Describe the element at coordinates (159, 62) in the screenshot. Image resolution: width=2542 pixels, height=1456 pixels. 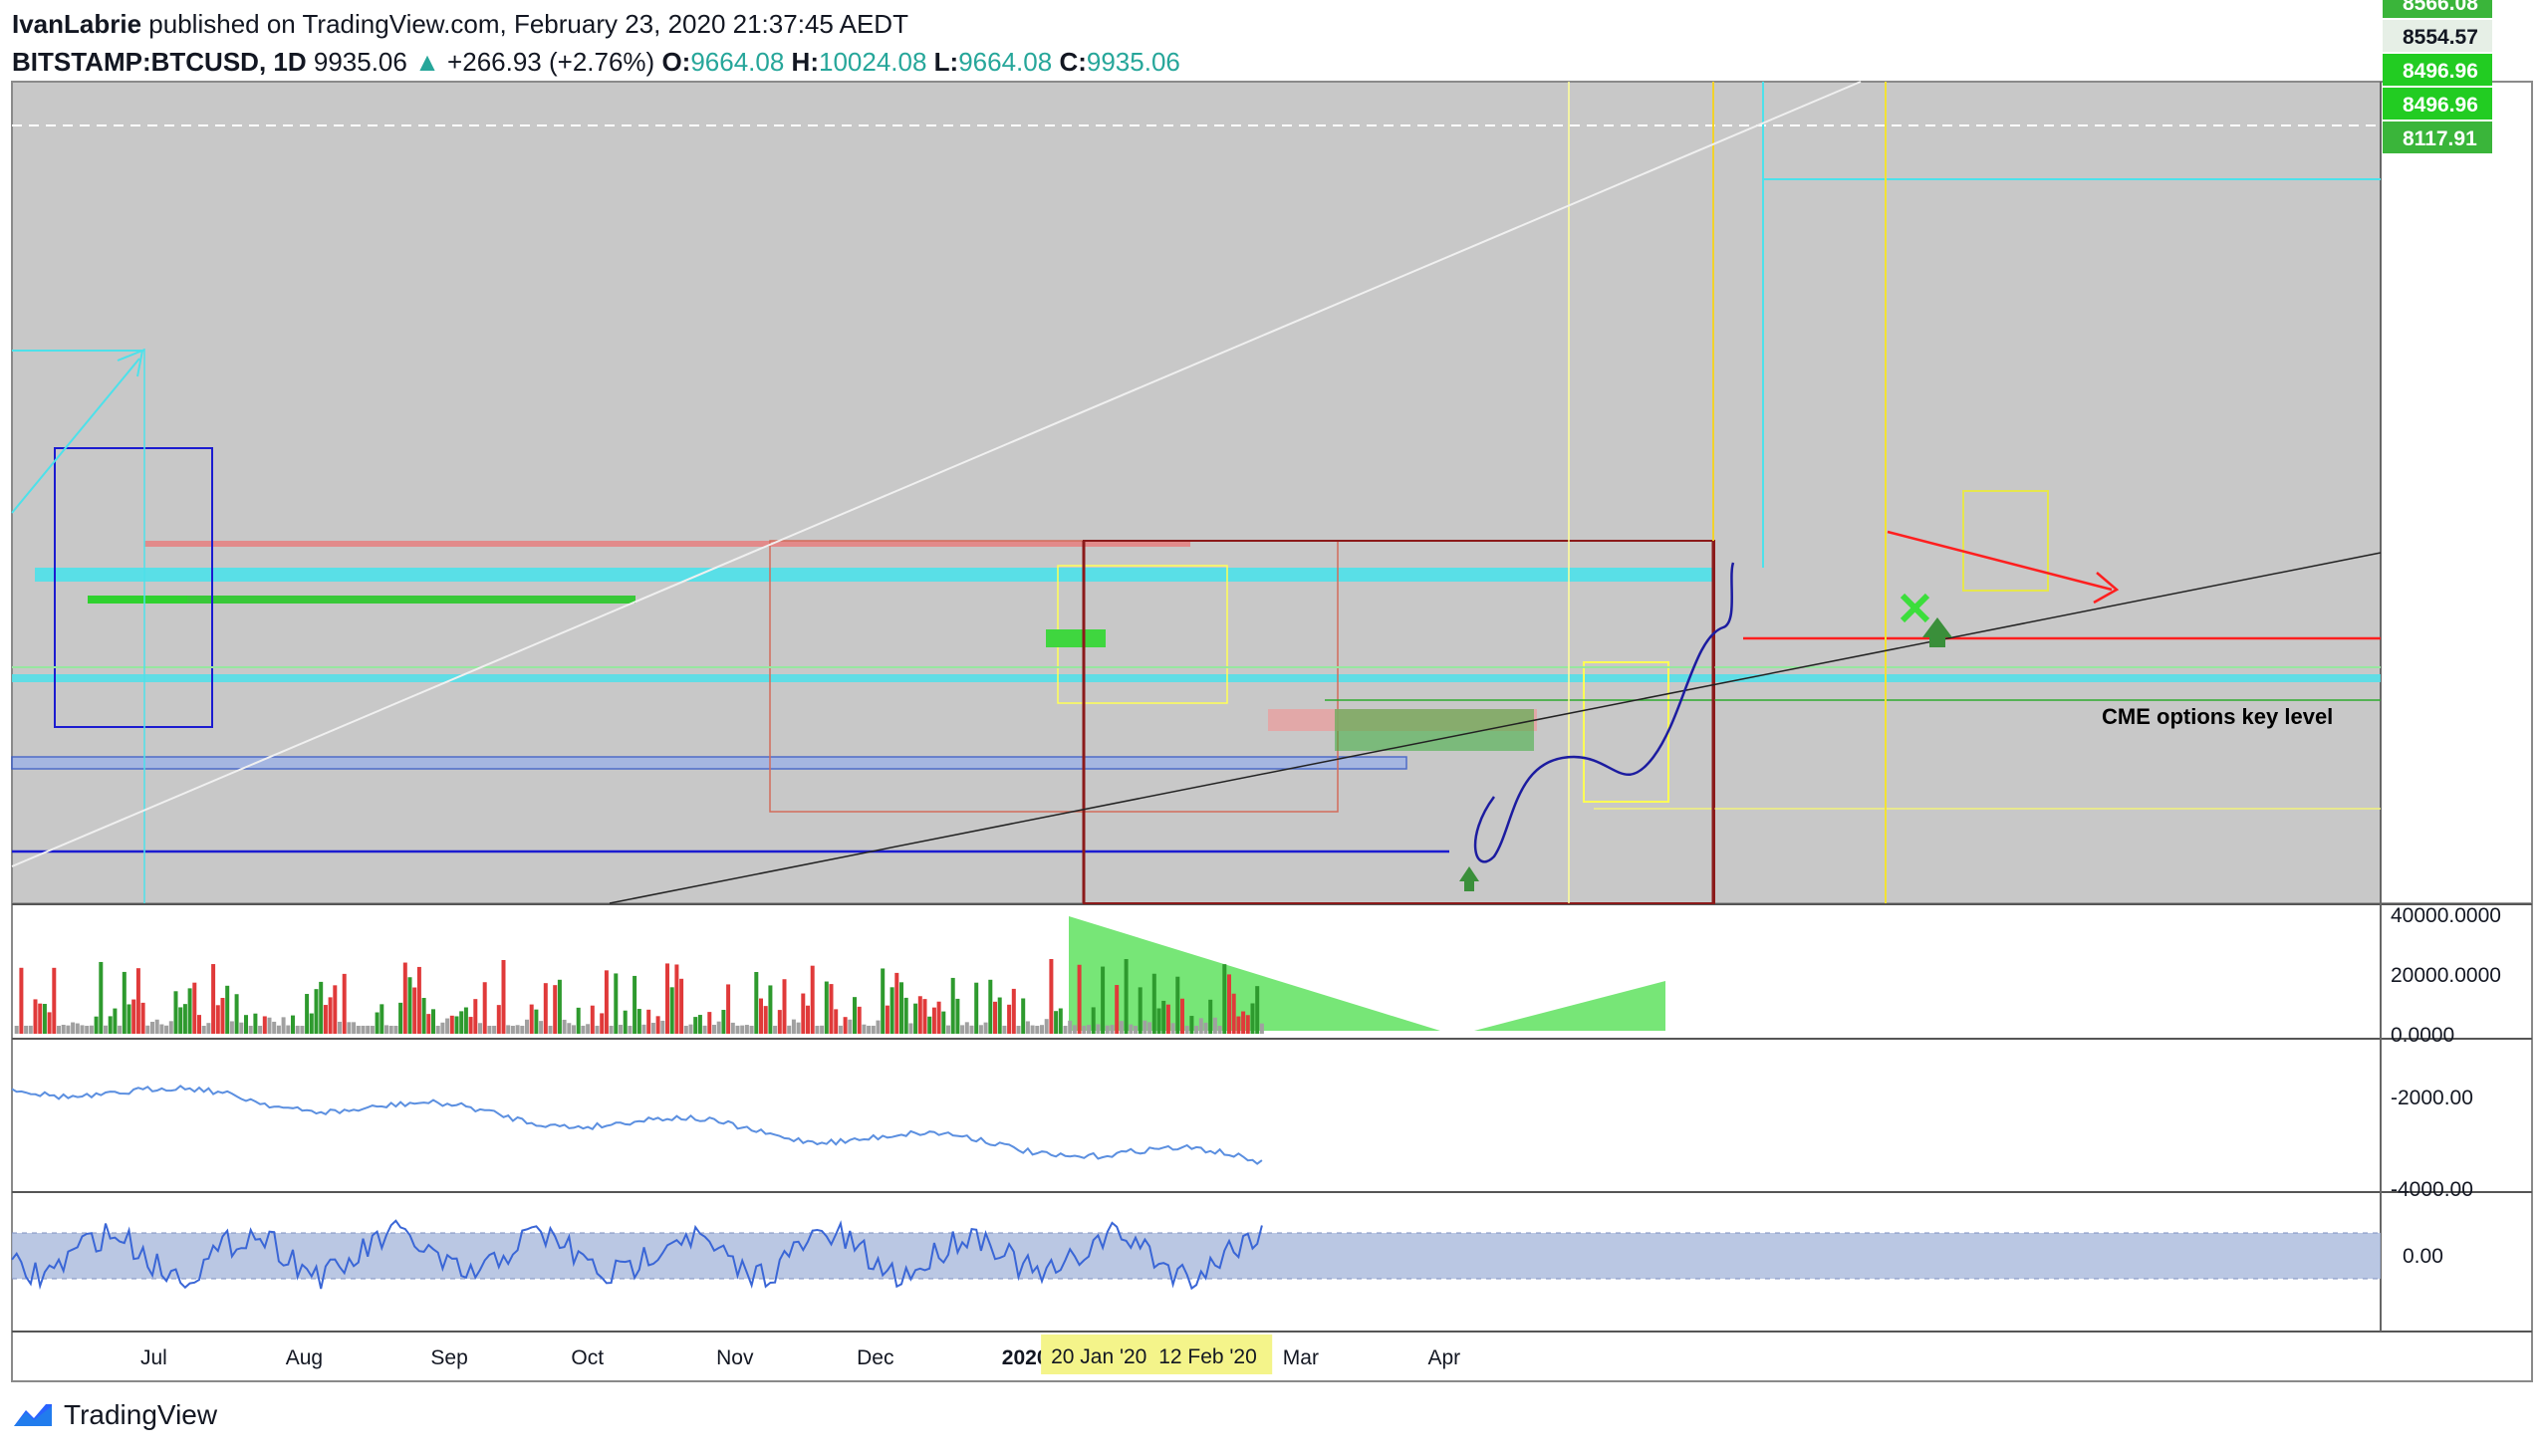
I see `symbol-name: BITSTAMP:BTCUSD, 1D` at that location.